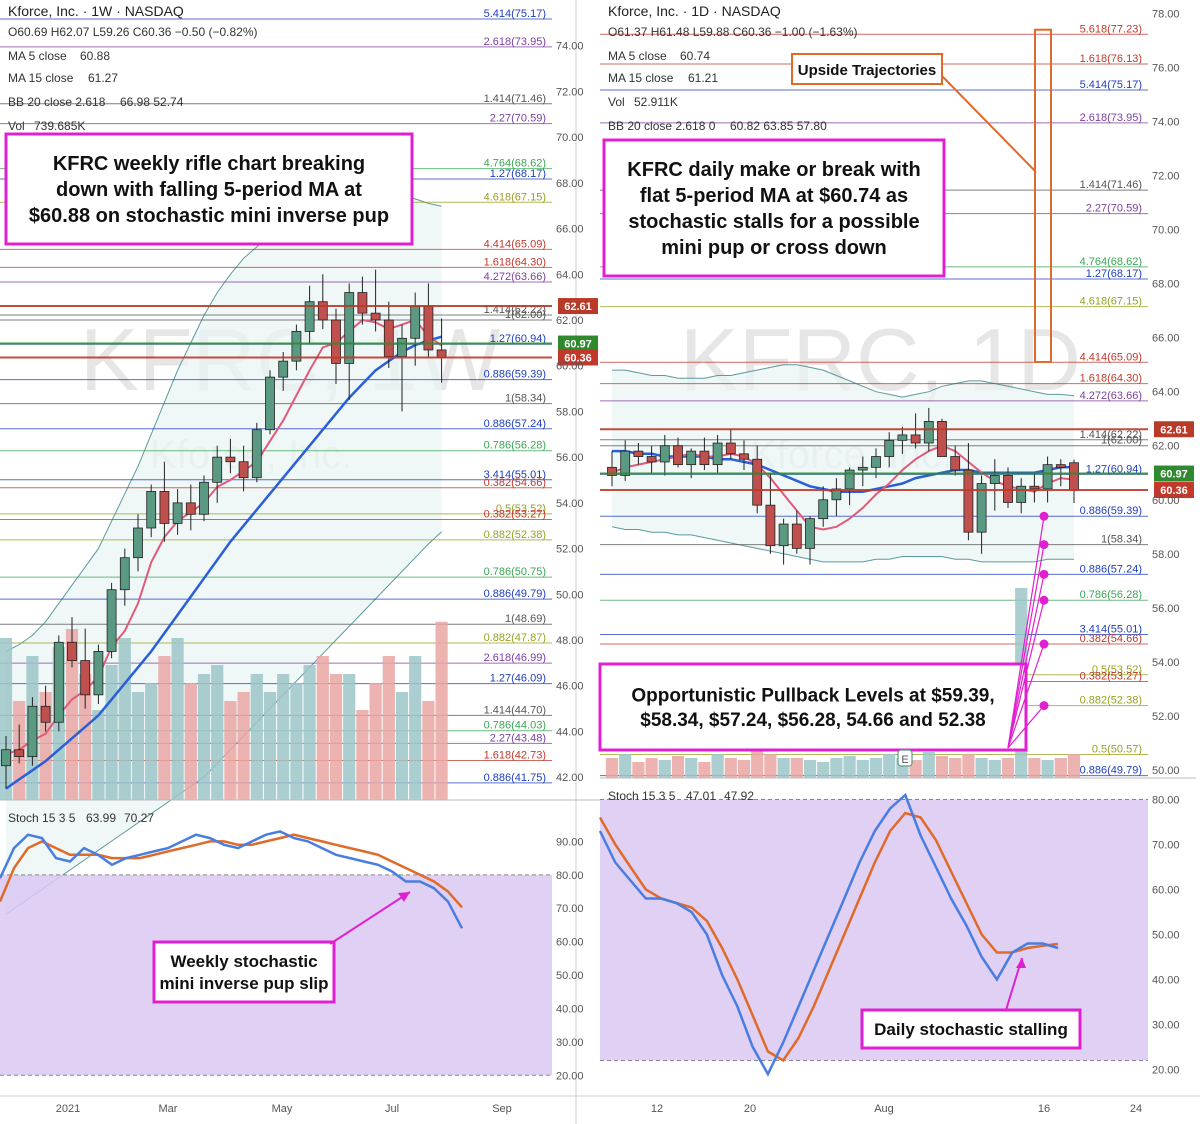 Image resolution: width=1200 pixels, height=1124 pixels. What do you see at coordinates (570, 909) in the screenshot?
I see `left-stoch-y-tick: 70.00` at bounding box center [570, 909].